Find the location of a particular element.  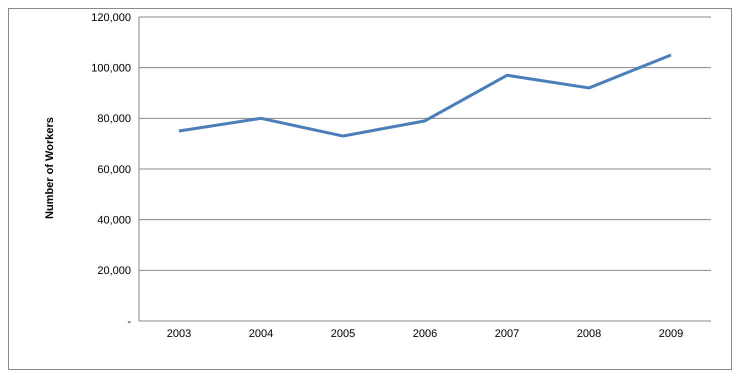

y-axis-title: Number of Workers is located at coordinates (50, 168).